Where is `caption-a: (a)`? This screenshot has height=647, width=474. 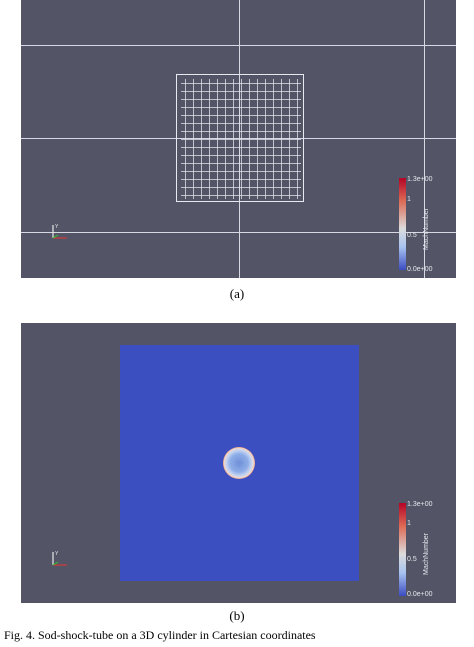 caption-a: (a) is located at coordinates (237, 293).